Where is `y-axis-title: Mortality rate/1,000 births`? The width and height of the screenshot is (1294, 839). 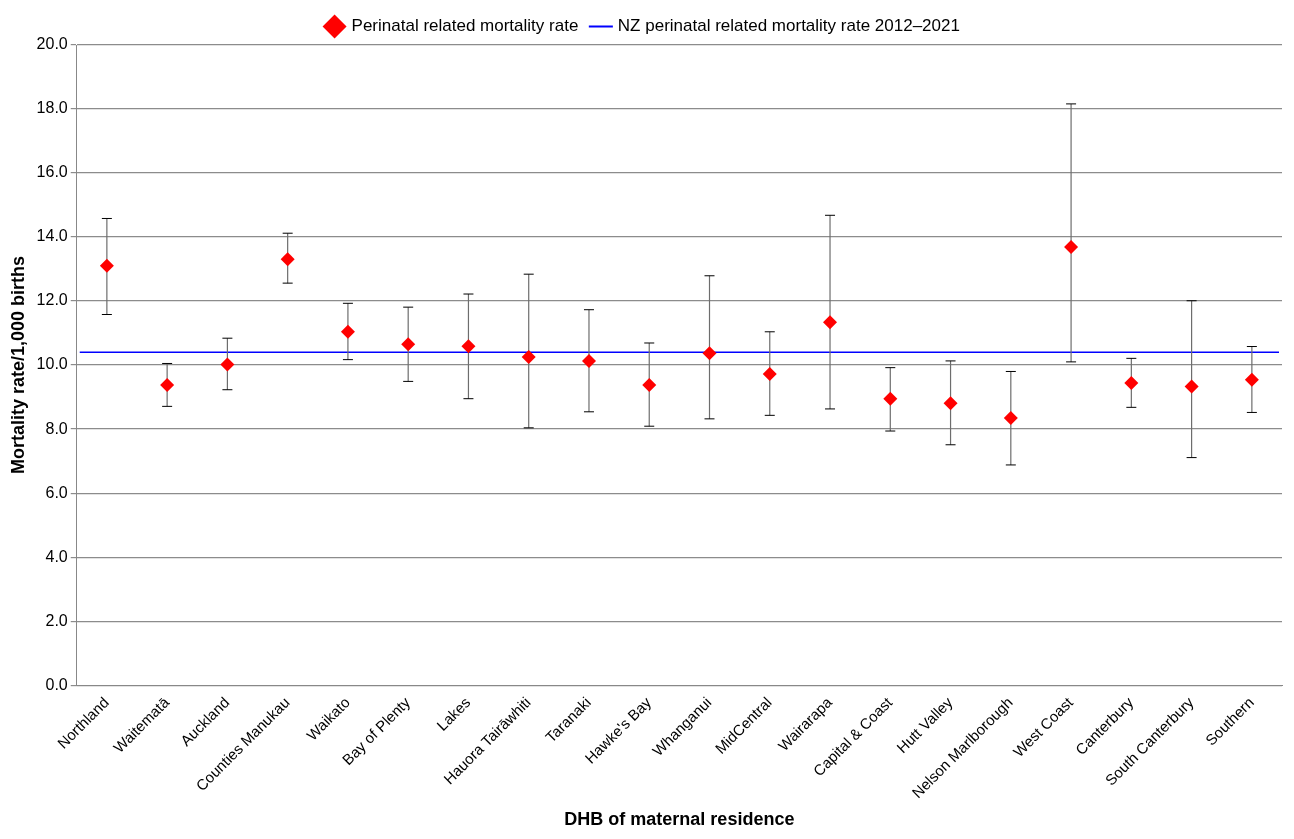
y-axis-title: Mortality rate/1,000 births is located at coordinates (17, 365).